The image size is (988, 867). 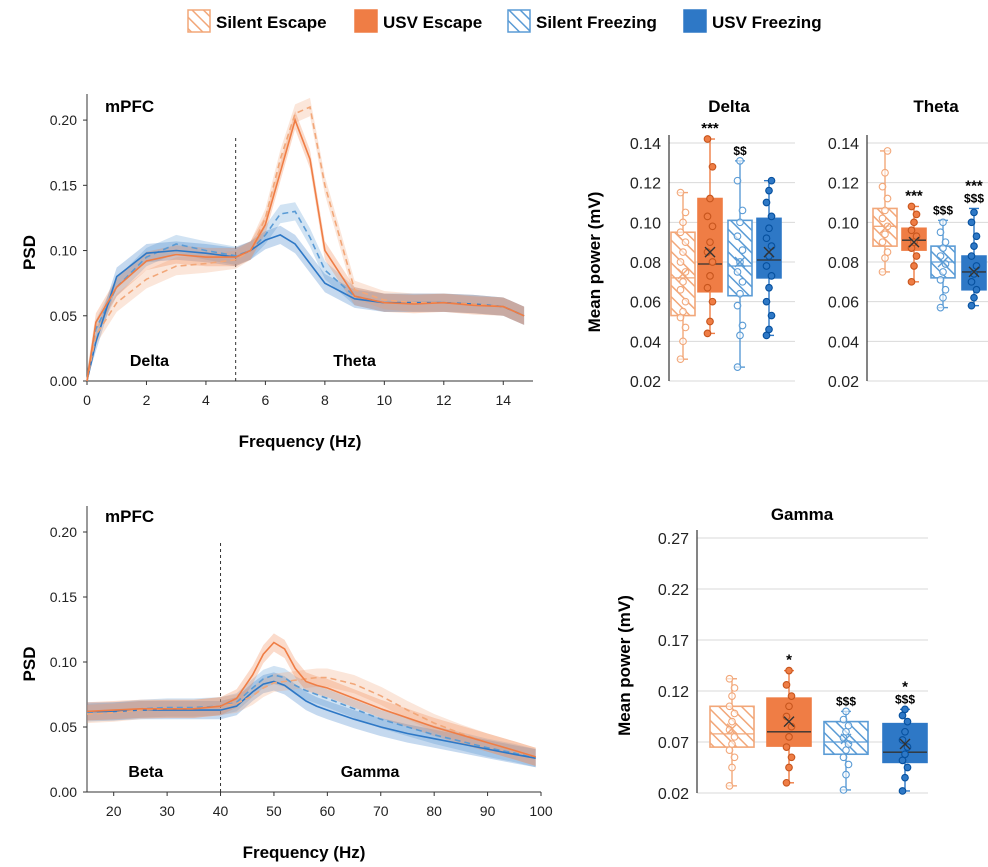 What do you see at coordinates (673, 641) in the screenshot?
I see `y-tick-label: 0.17` at bounding box center [673, 641].